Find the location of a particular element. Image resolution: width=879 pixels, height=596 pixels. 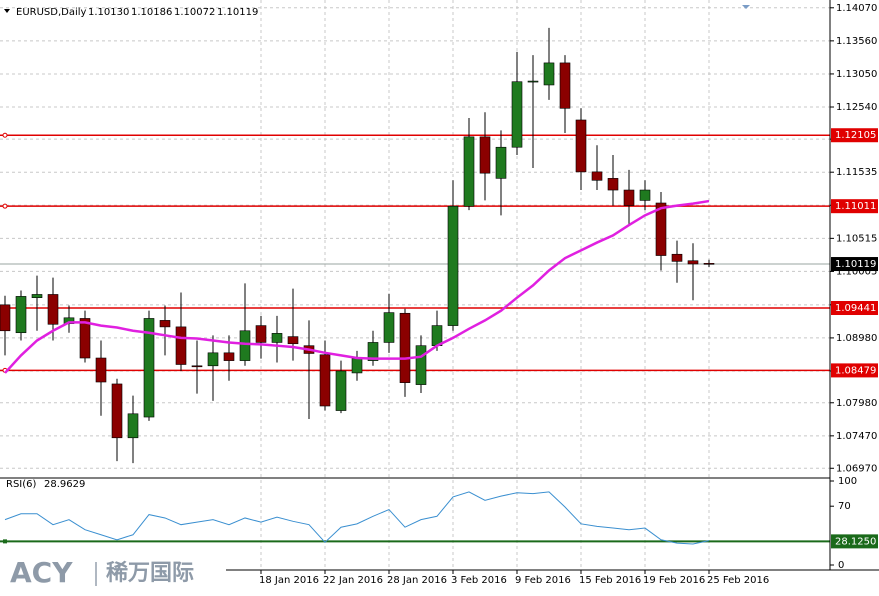

y-tick-label: 1.07470 is located at coordinates (856, 436).